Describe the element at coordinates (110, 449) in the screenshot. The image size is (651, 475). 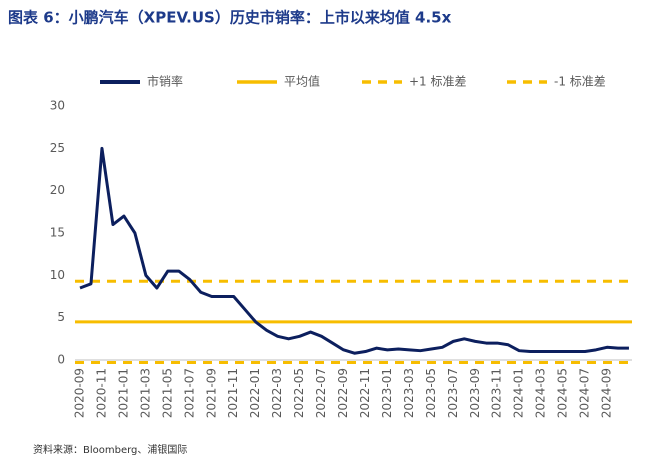
I see `source: 资料来源：Bloomberg、浦银国际` at that location.